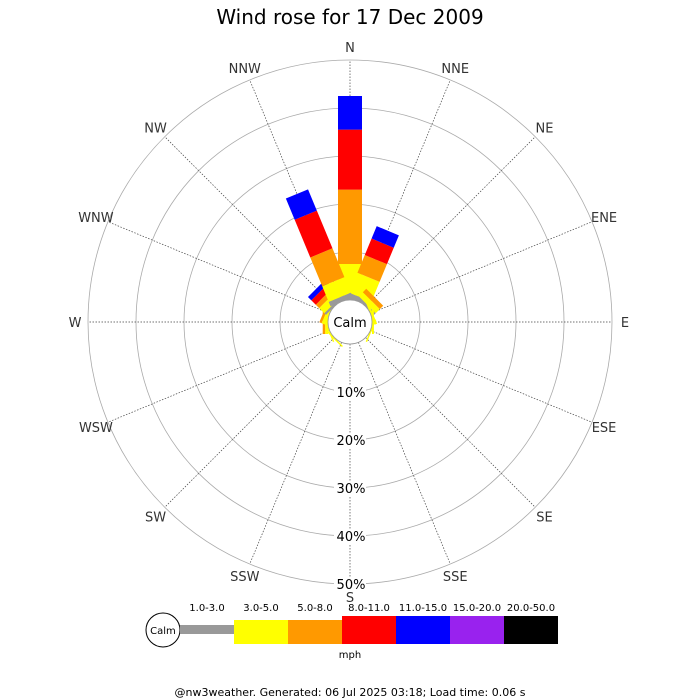  Describe the element at coordinates (481, 267) in the screenshot. I see `spoke-ene` at that location.